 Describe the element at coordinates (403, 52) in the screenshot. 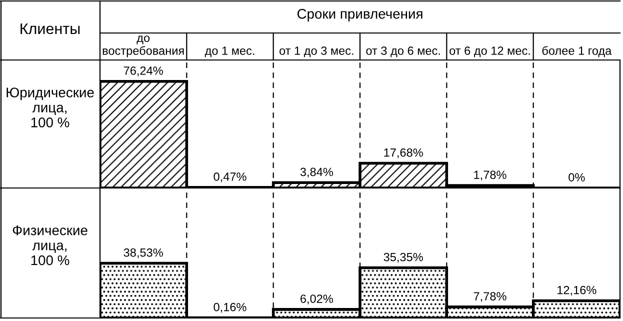

I see `x-tick-label: от 3 до 6 мес.` at that location.